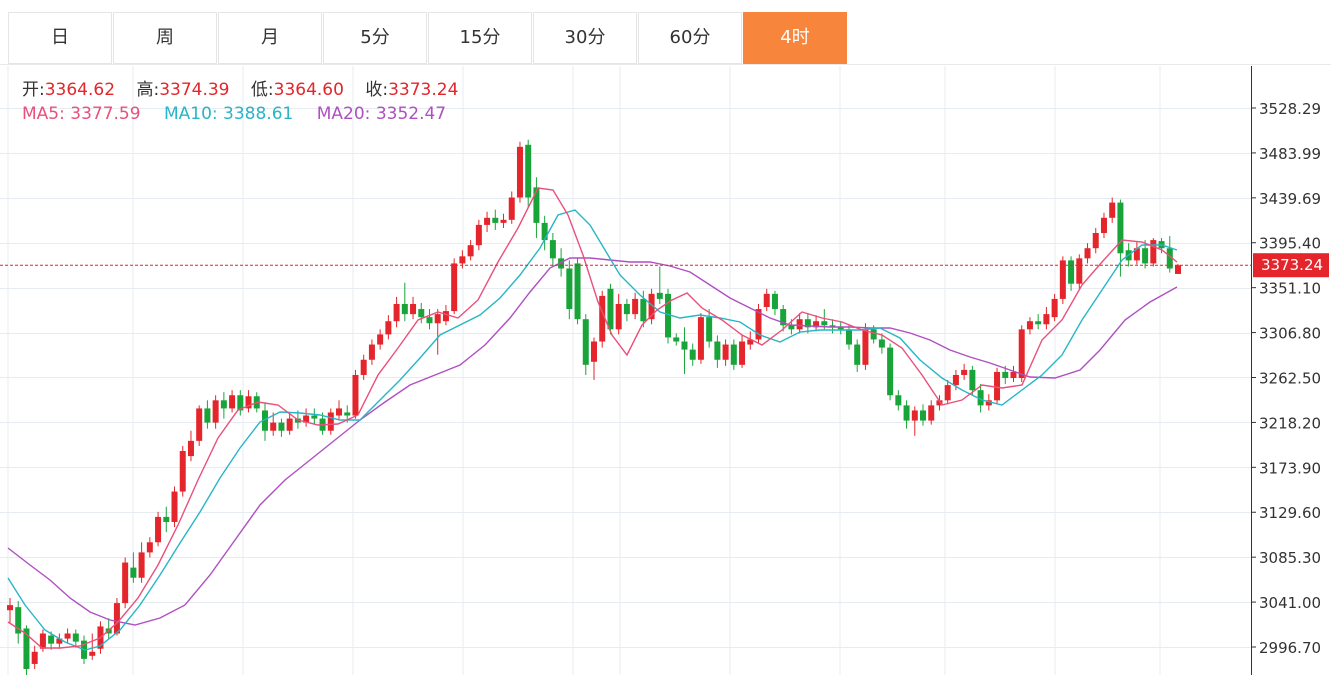 Image resolution: width=1331 pixels, height=675 pixels. I want to click on y-tick-label: 3483.99, so click(1290, 154).